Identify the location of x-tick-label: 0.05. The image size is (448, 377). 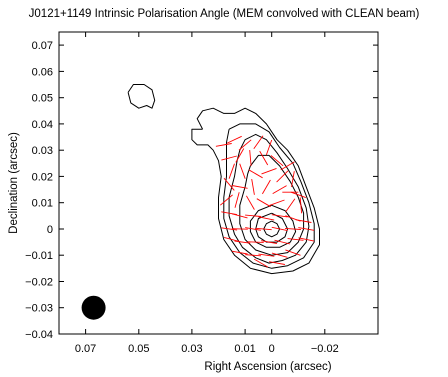
(138, 349).